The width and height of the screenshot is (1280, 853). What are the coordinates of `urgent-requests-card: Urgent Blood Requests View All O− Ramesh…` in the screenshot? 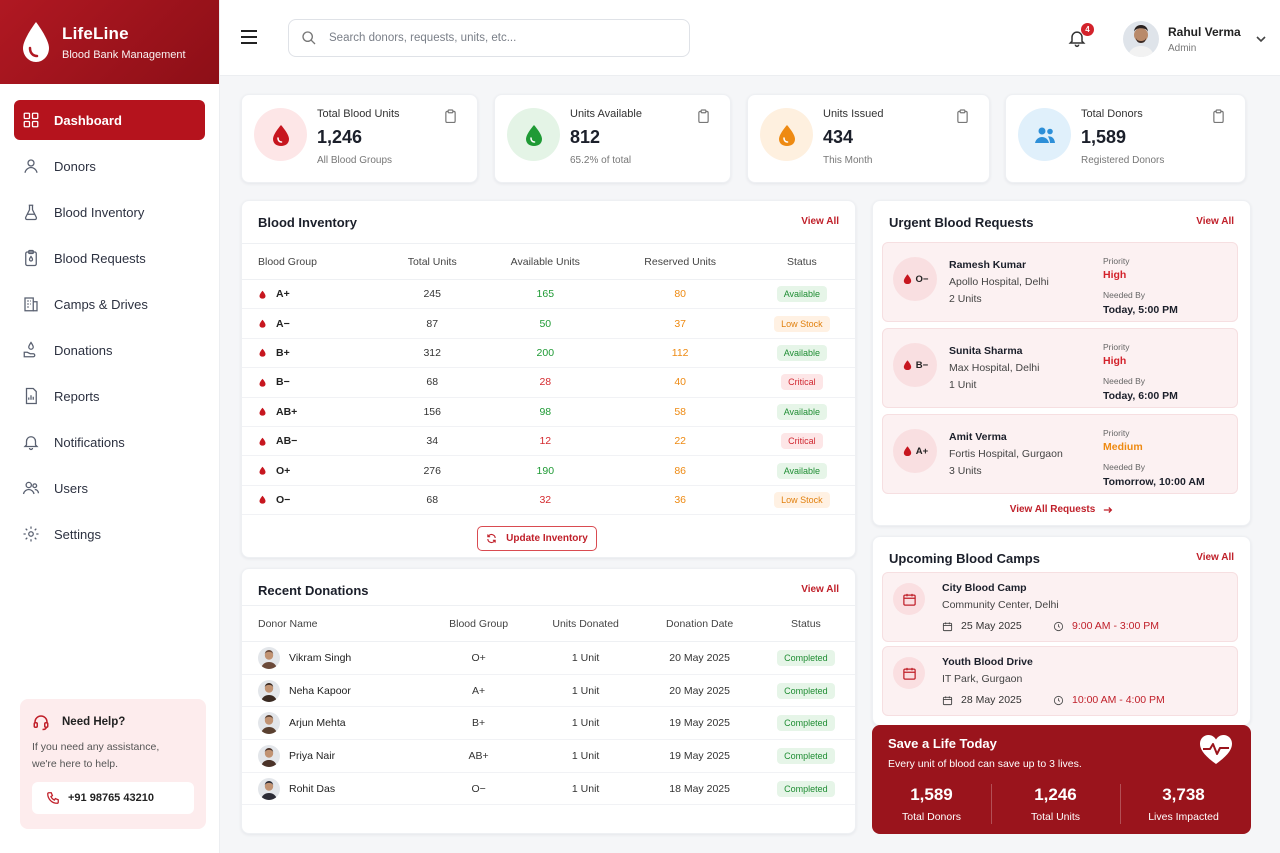 It's located at (1061, 363).